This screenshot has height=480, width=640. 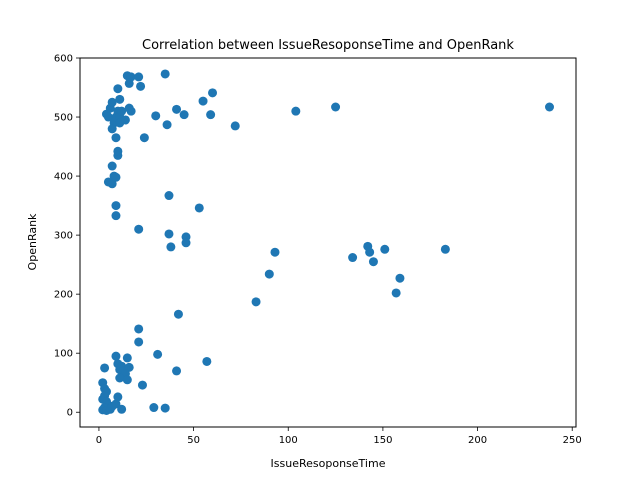 What do you see at coordinates (63, 59) in the screenshot?
I see `y-tick-label: 600` at bounding box center [63, 59].